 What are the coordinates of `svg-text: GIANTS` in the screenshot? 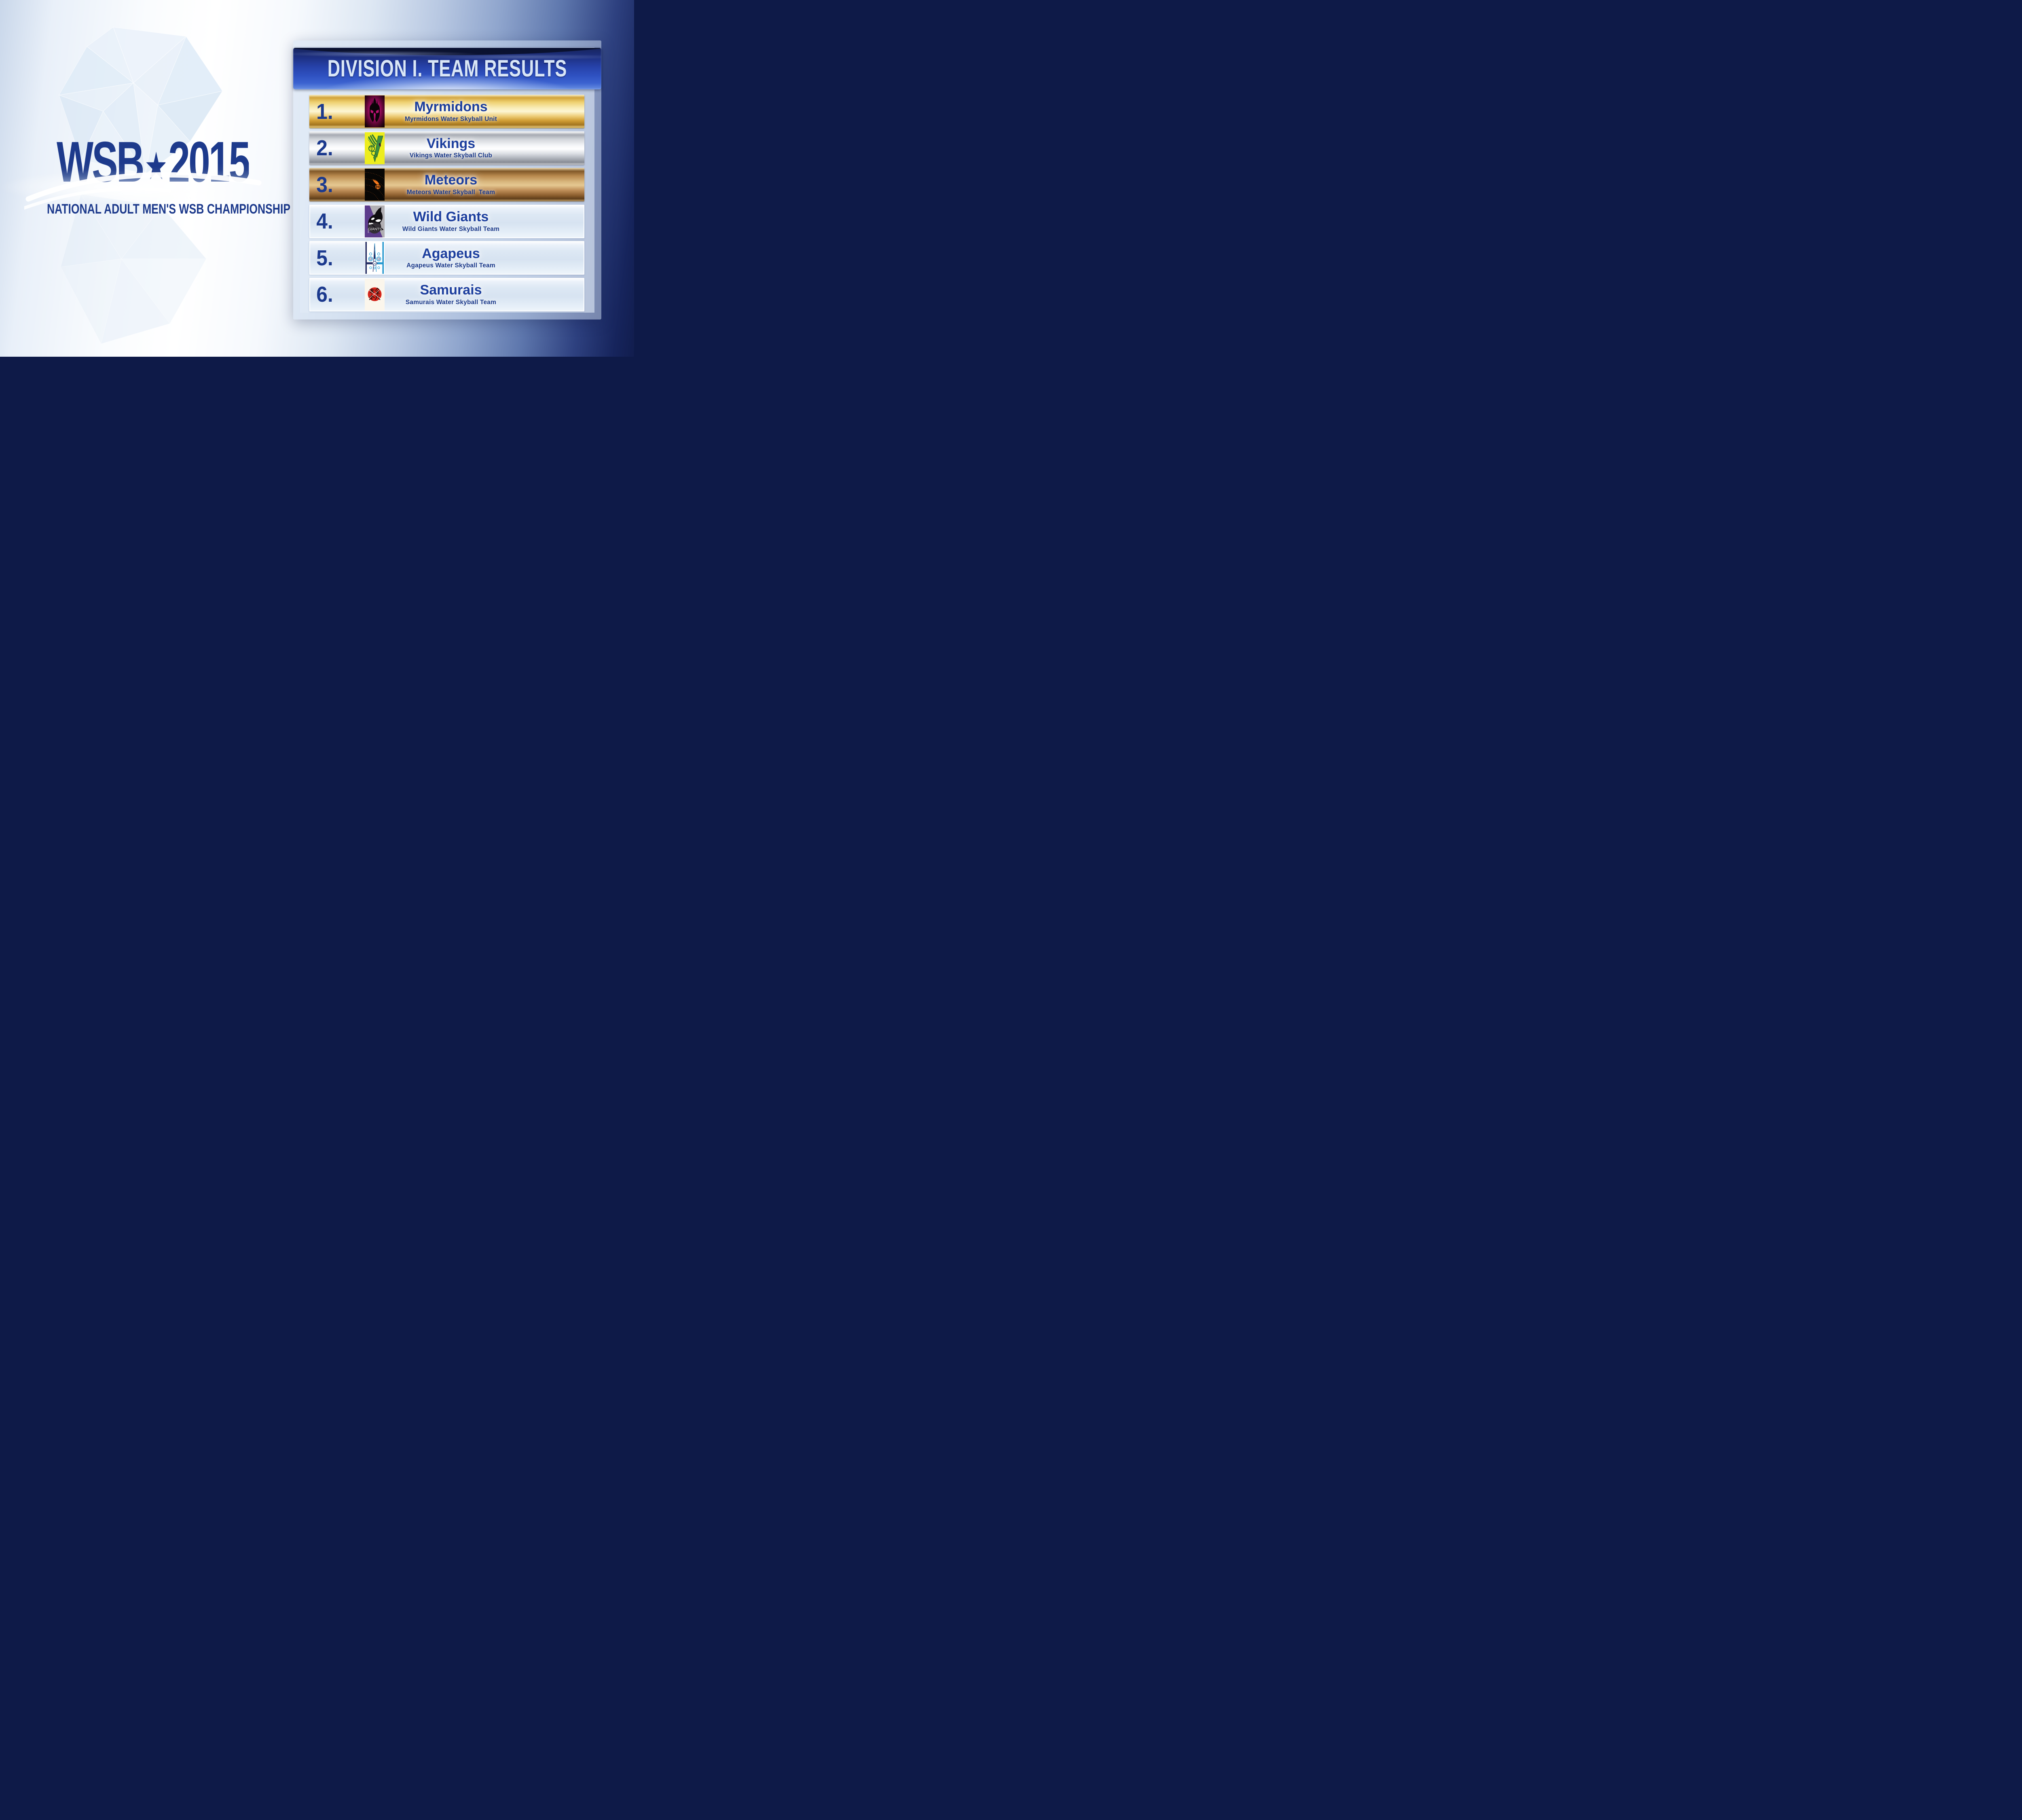 It's located at (375, 229).